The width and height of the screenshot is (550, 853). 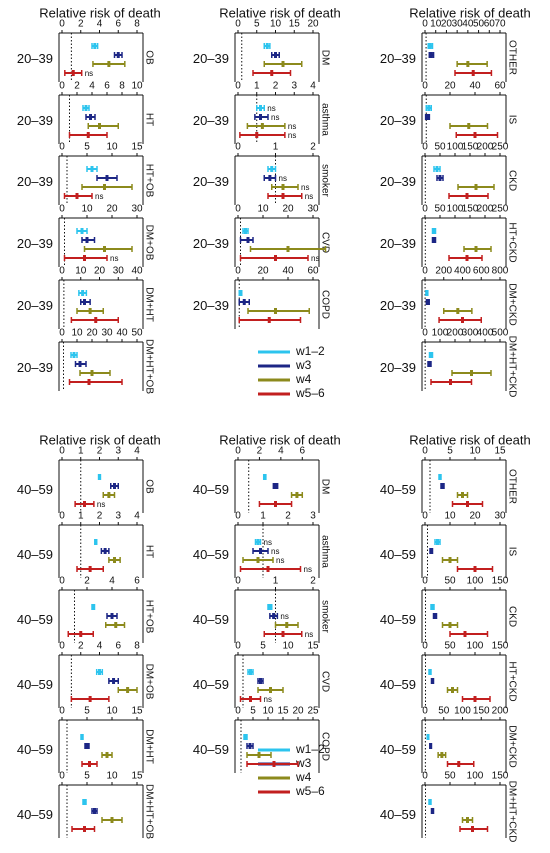 I want to click on condition-label: CKD, so click(x=511, y=616).